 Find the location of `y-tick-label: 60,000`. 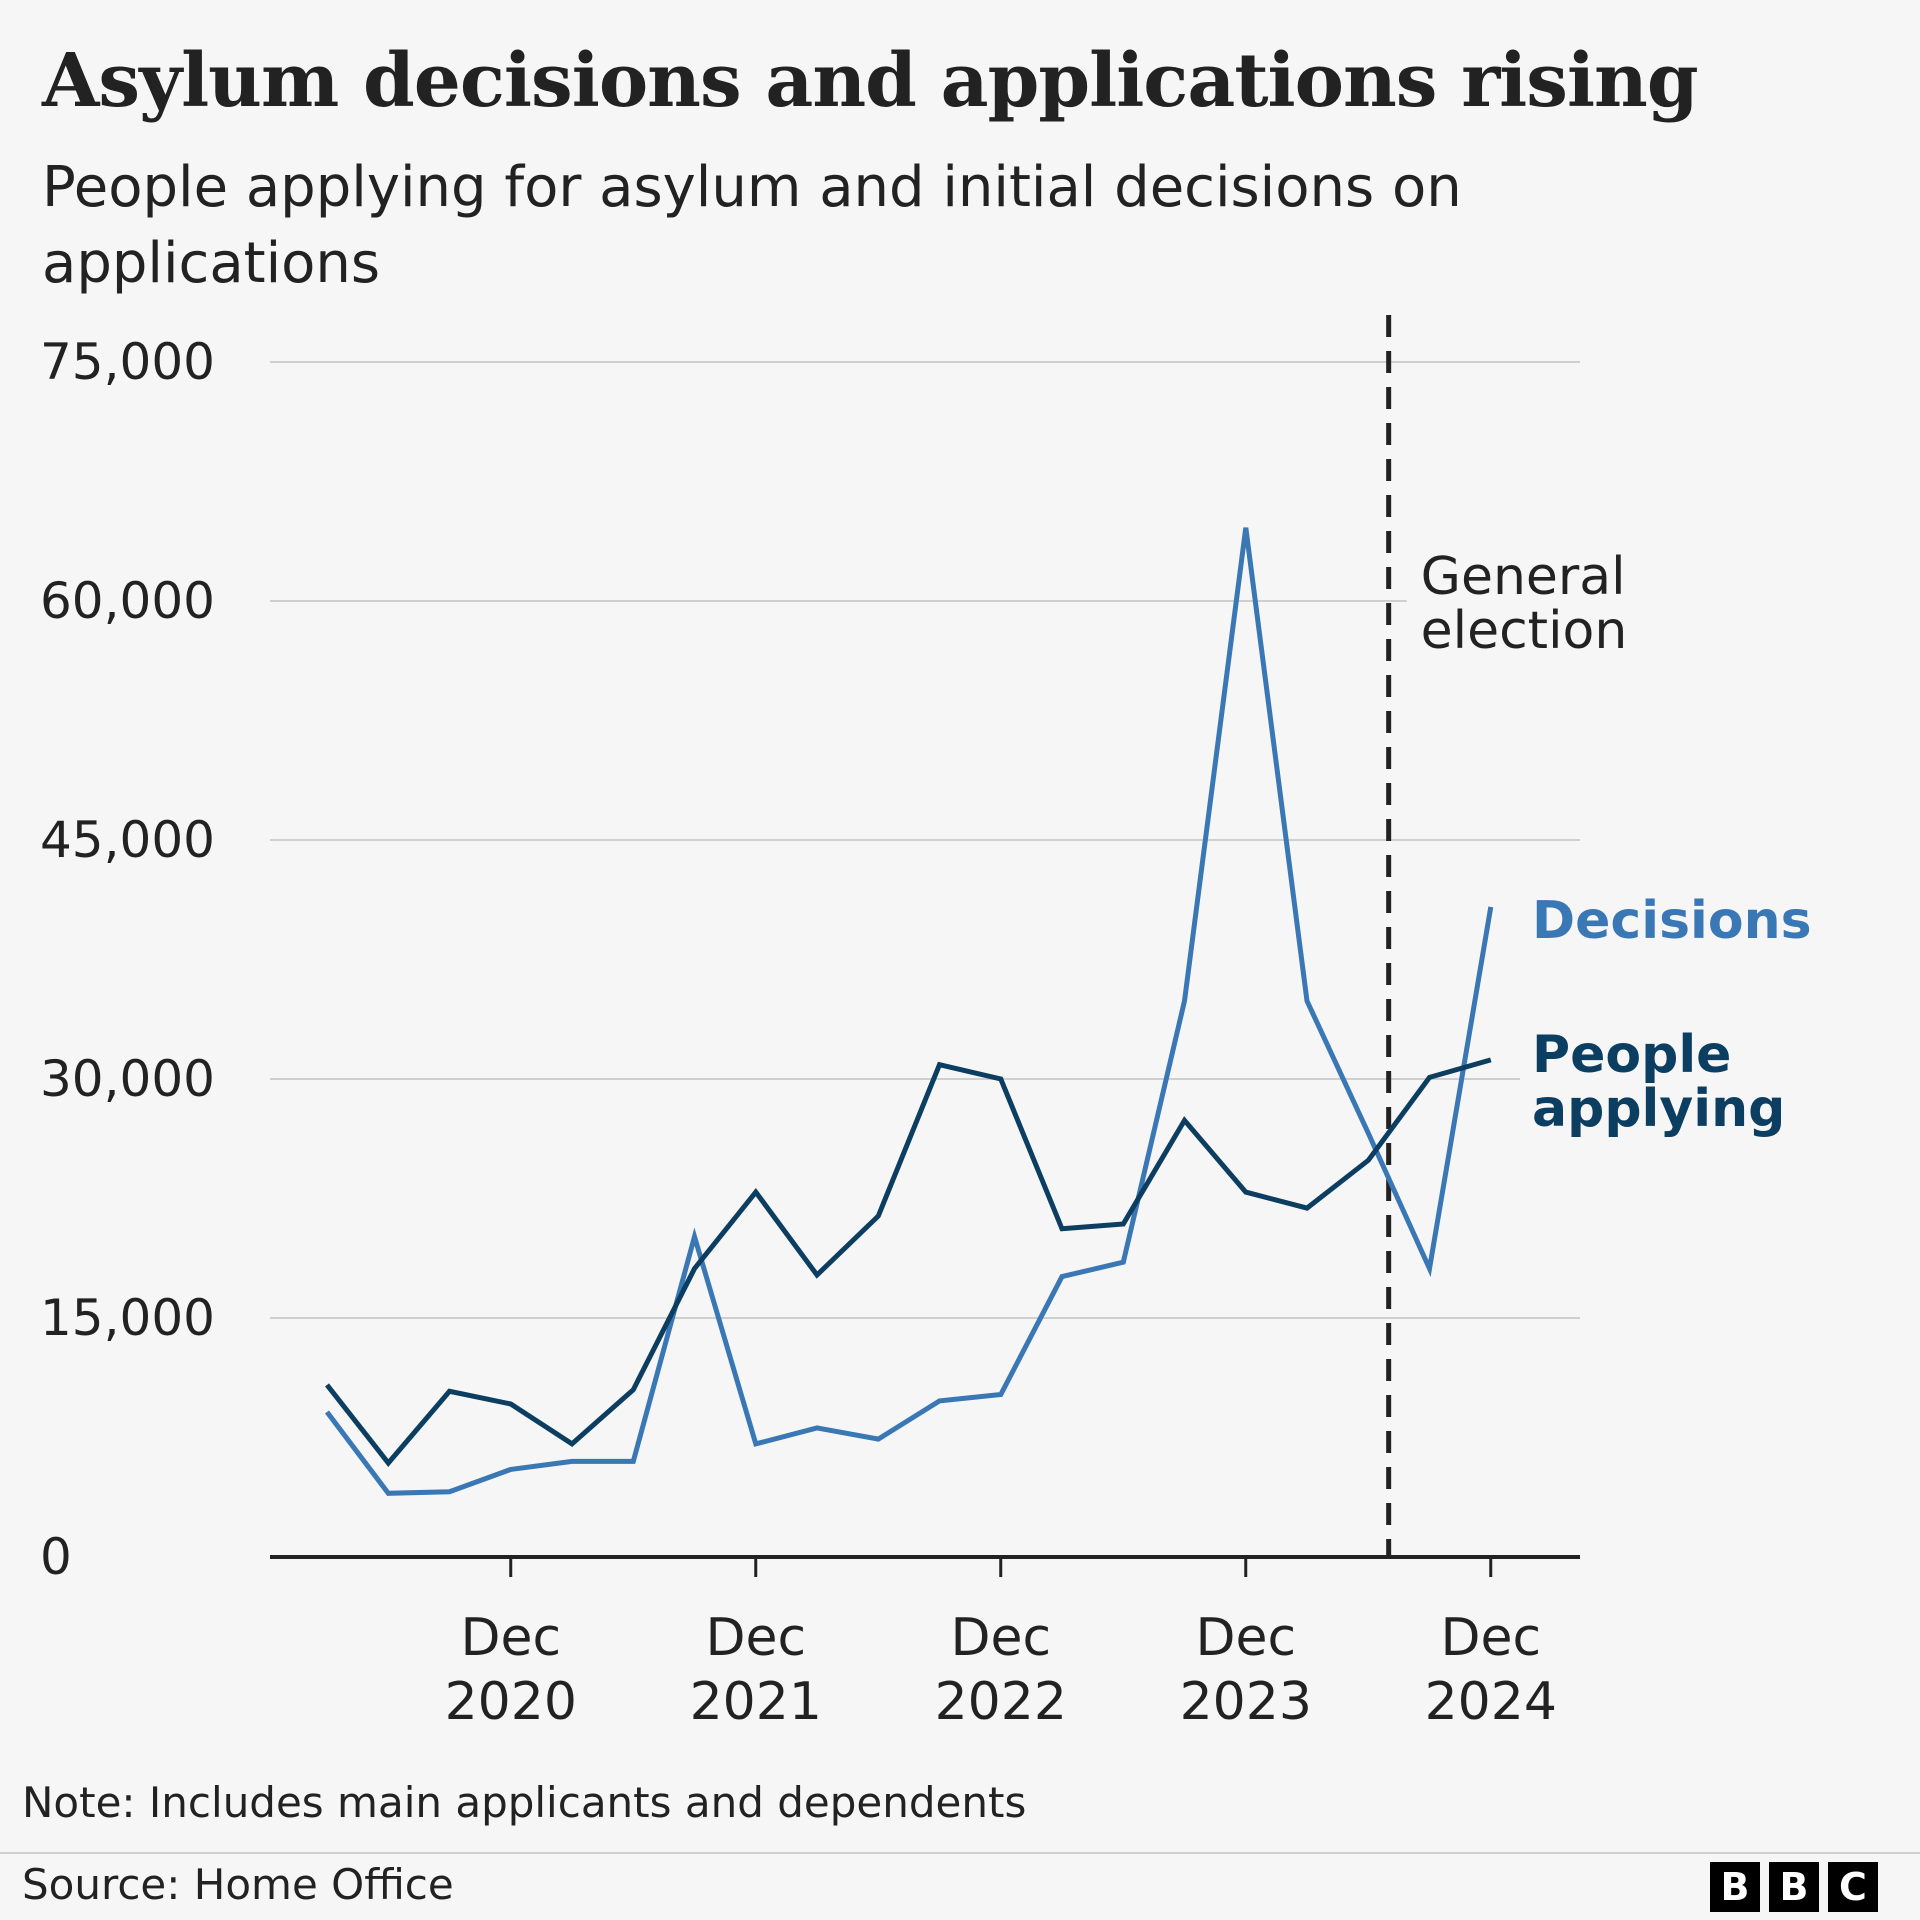

y-tick-label: 60,000 is located at coordinates (127, 601).